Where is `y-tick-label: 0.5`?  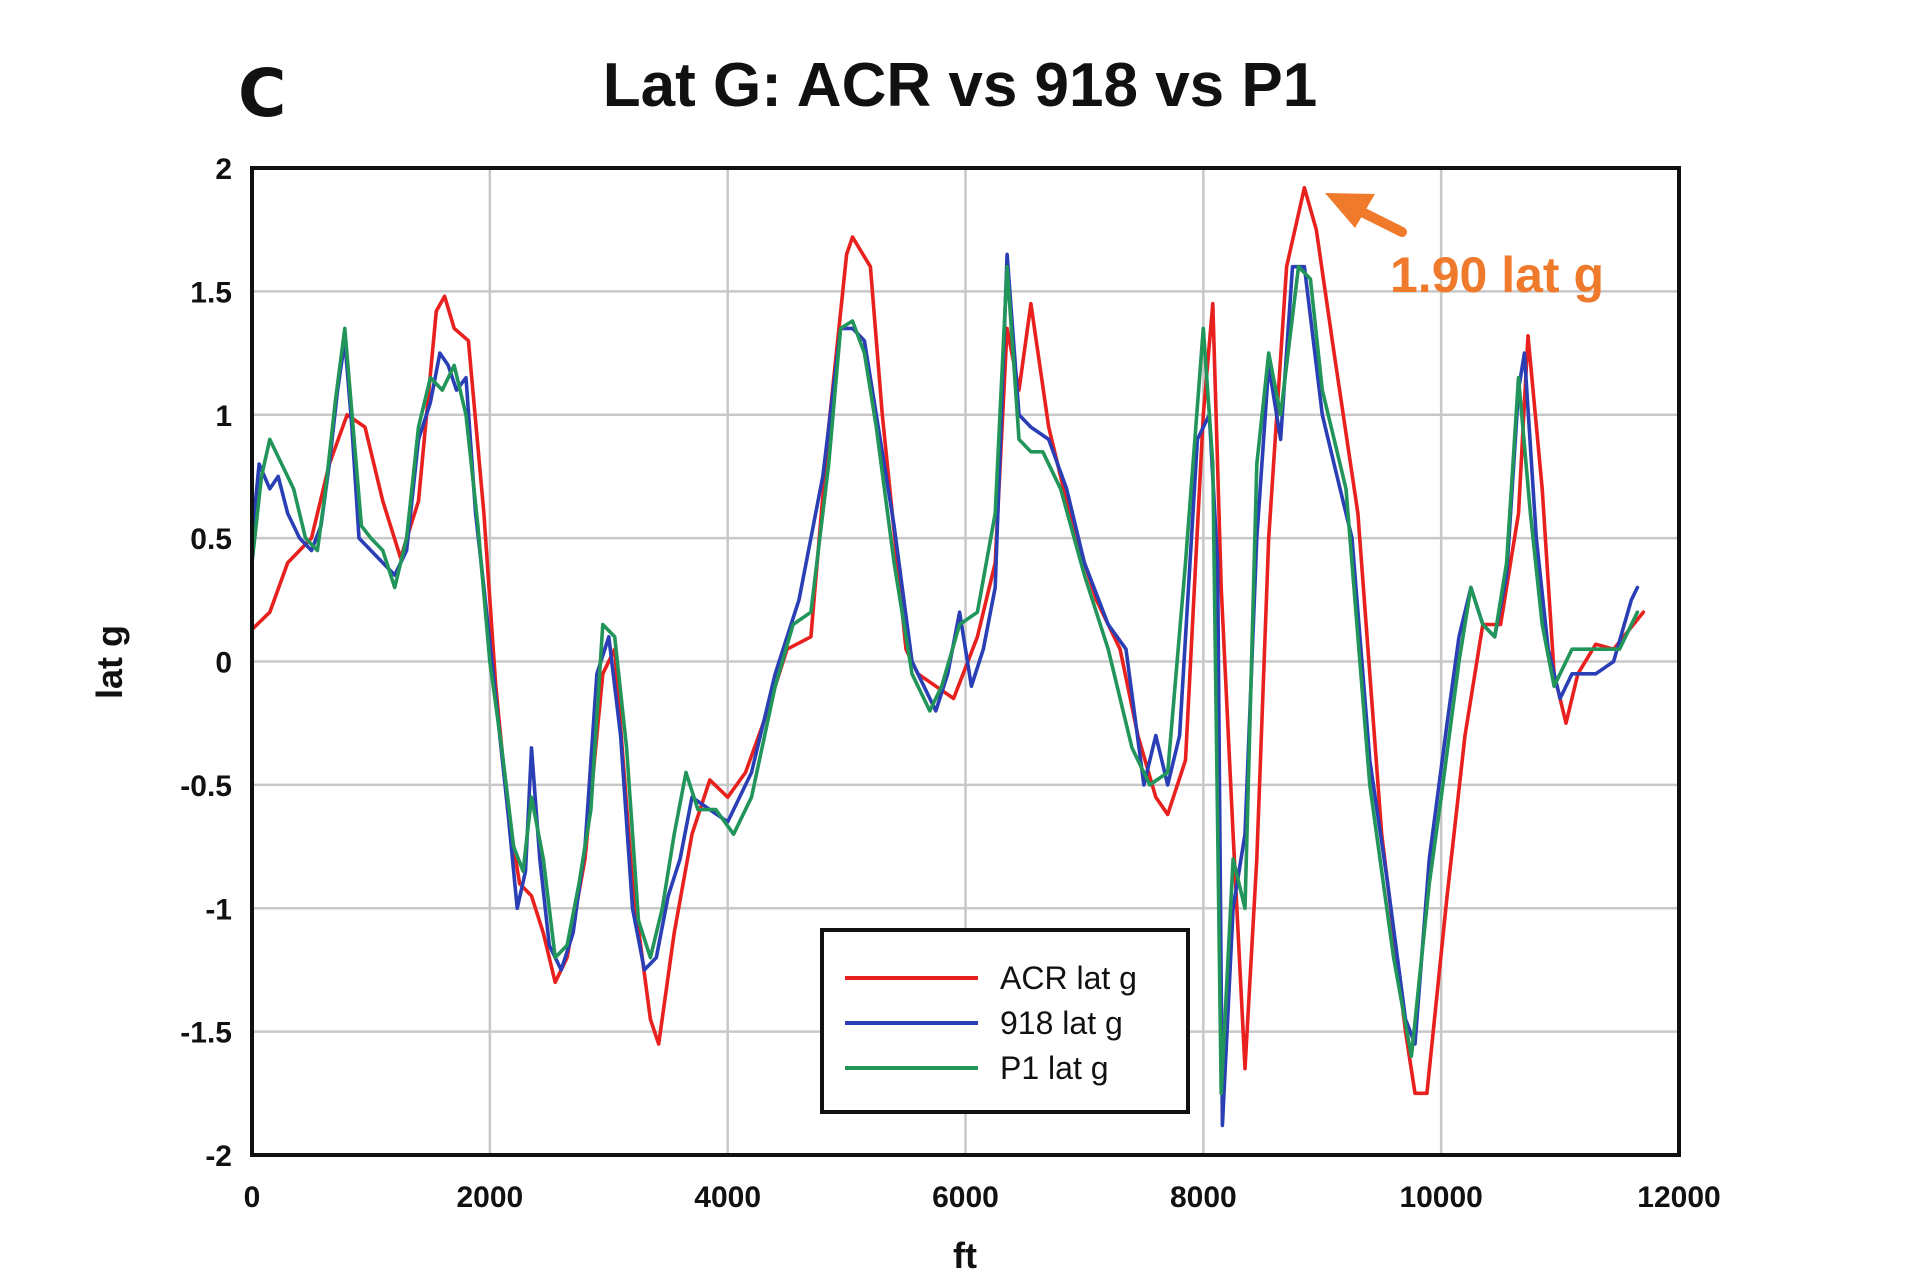 y-tick-label: 0.5 is located at coordinates (211, 539).